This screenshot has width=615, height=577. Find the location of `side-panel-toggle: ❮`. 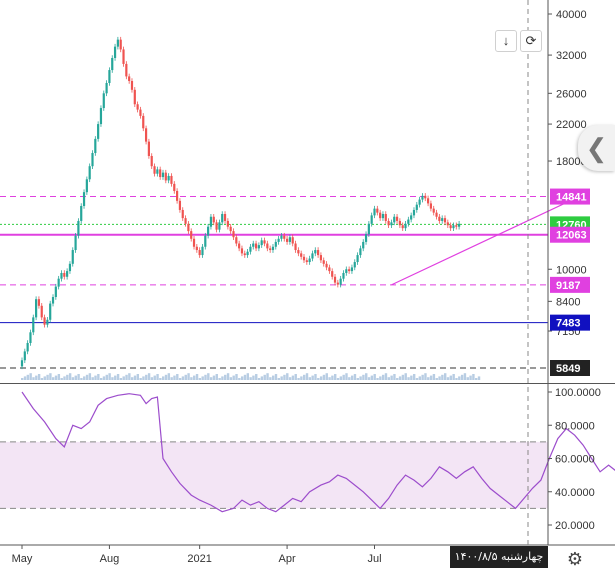

side-panel-toggle: ❮ is located at coordinates (596, 148).